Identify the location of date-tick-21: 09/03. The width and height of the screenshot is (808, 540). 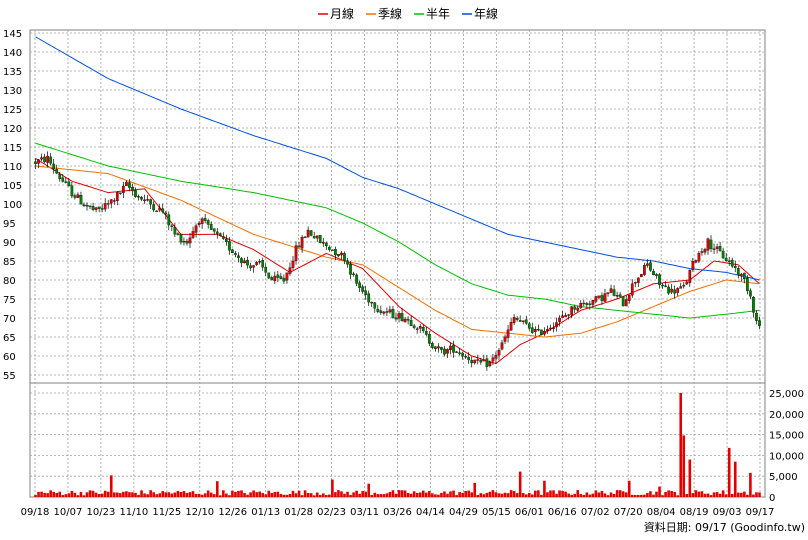
(727, 512).